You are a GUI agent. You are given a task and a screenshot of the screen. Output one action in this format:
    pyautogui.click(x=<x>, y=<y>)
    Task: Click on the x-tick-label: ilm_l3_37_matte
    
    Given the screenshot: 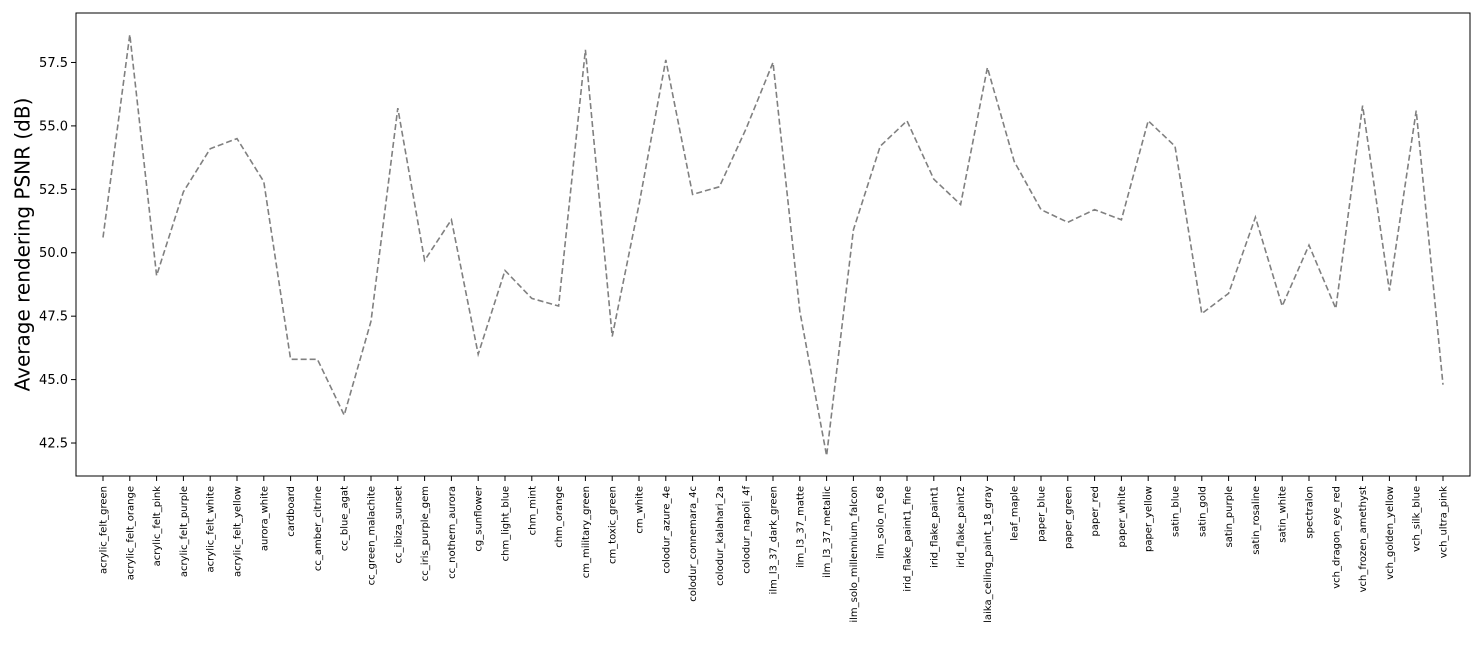 What is the action you would take?
    pyautogui.click(x=800, y=527)
    